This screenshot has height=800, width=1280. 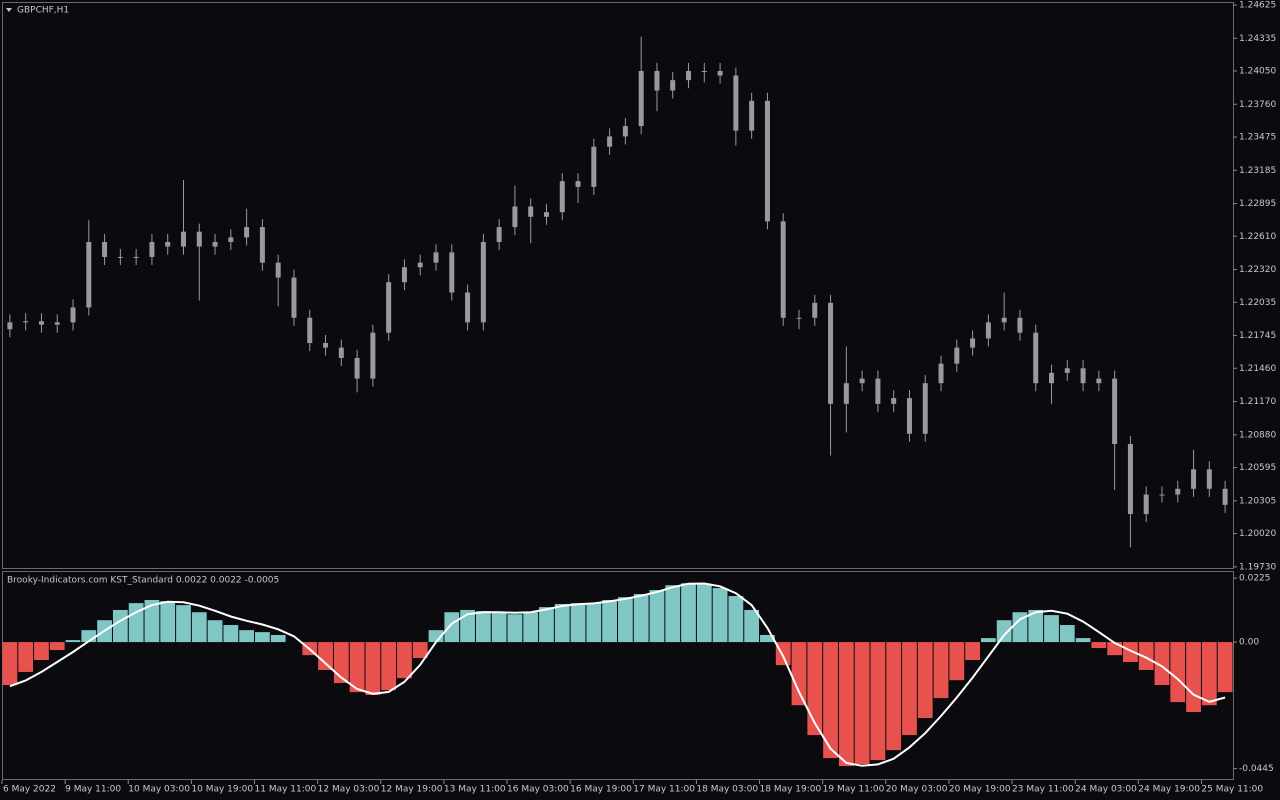 I want to click on y-tick-label: 1.23185, so click(x=1257, y=171).